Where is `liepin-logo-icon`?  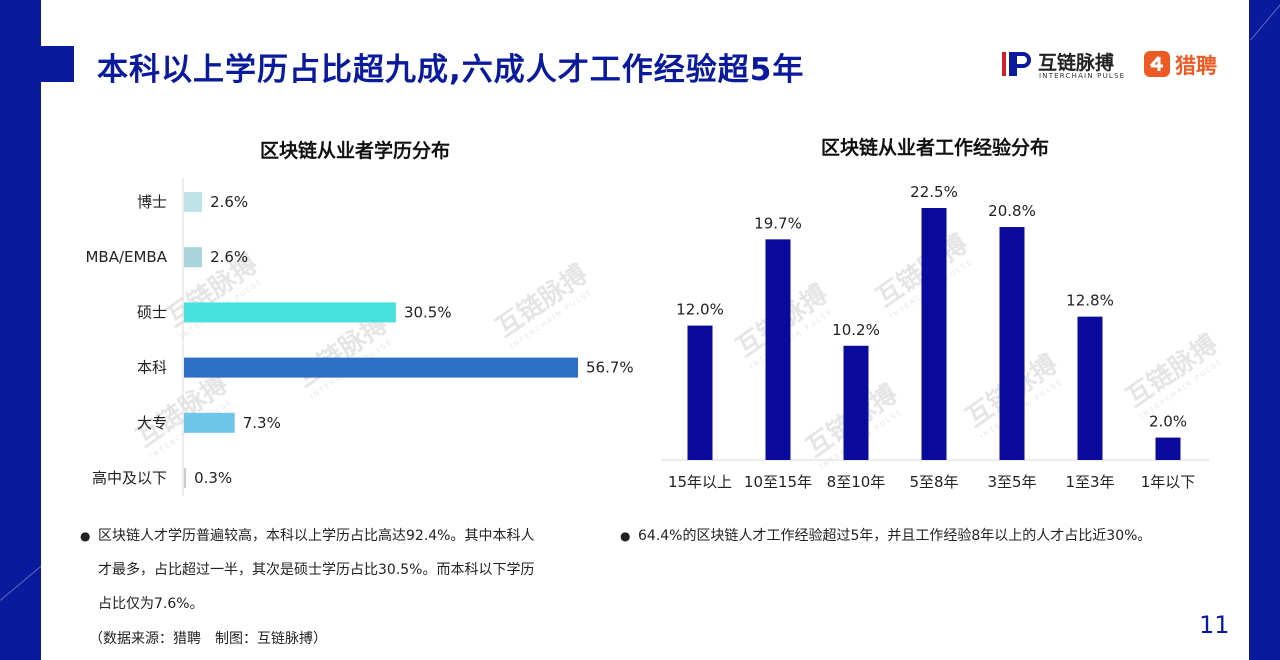
liepin-logo-icon is located at coordinates (1157, 64).